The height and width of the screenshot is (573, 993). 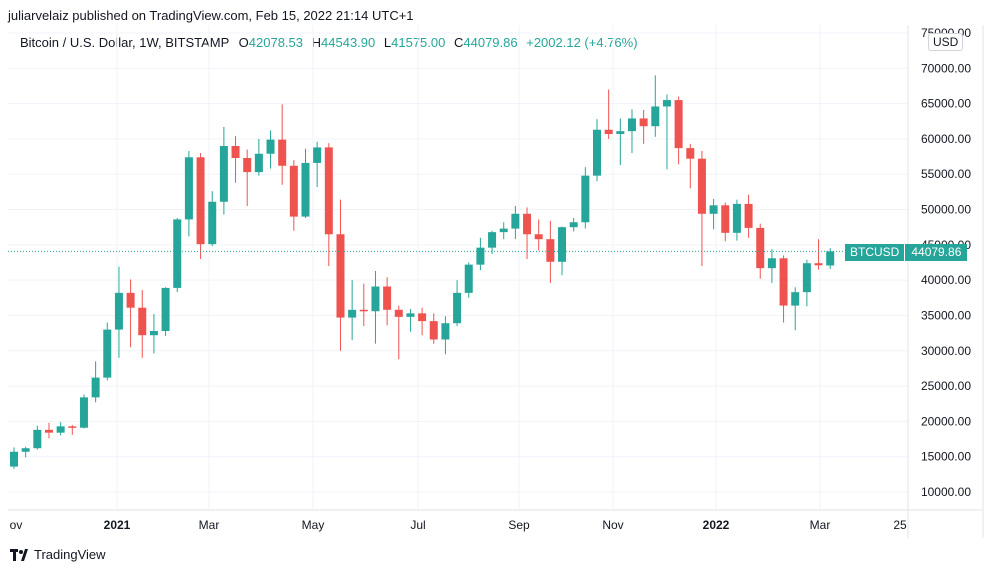 I want to click on x-tick-label: 25, so click(x=900, y=525).